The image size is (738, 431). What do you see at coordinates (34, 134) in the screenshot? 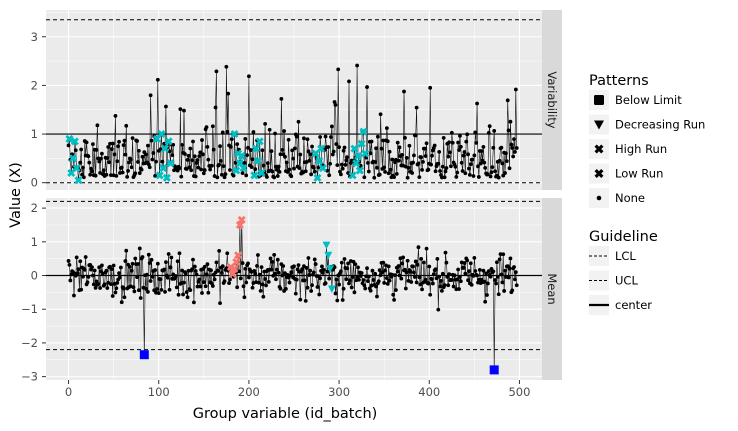
I see `y-tick-label: 1` at bounding box center [34, 134].